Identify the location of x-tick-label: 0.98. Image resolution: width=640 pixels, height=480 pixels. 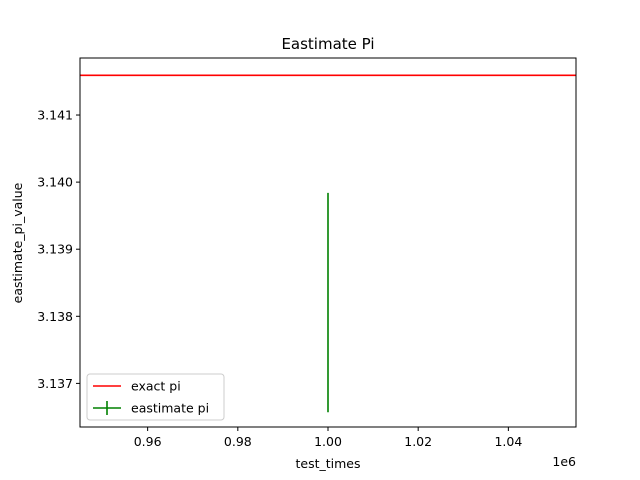
(238, 441).